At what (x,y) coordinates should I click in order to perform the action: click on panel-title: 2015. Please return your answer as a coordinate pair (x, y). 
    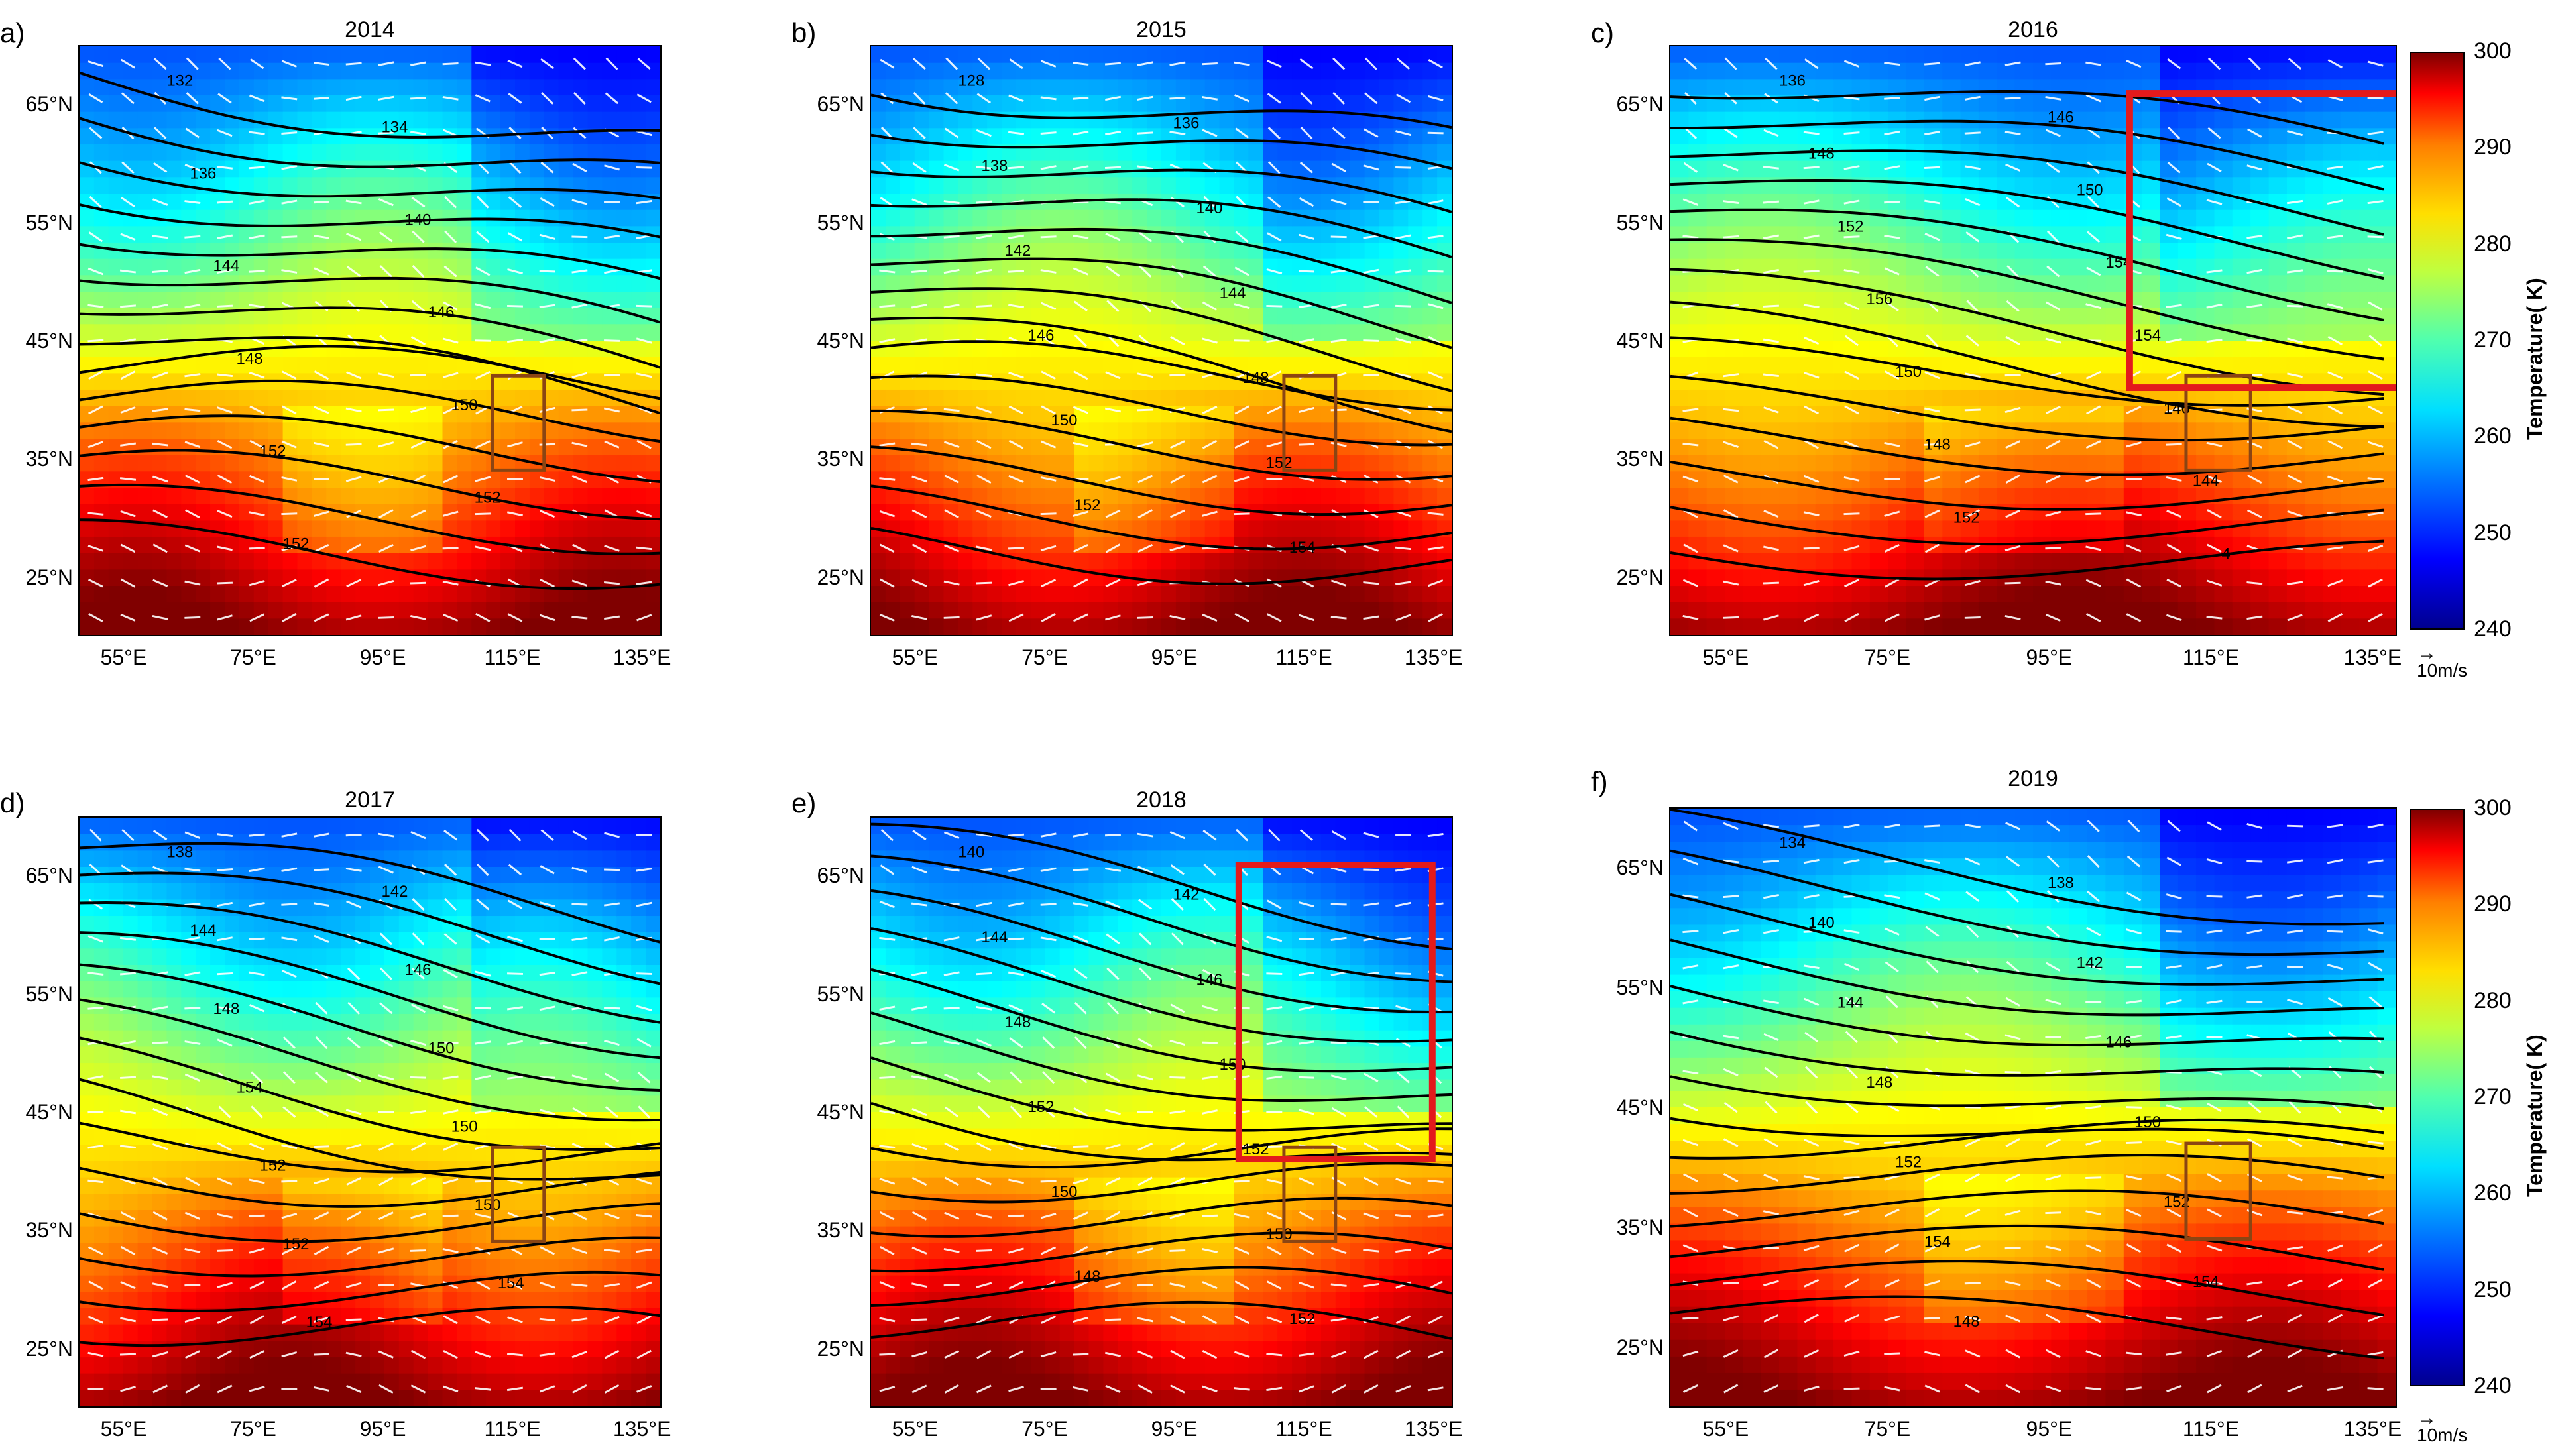
    Looking at the image, I should click on (1161, 29).